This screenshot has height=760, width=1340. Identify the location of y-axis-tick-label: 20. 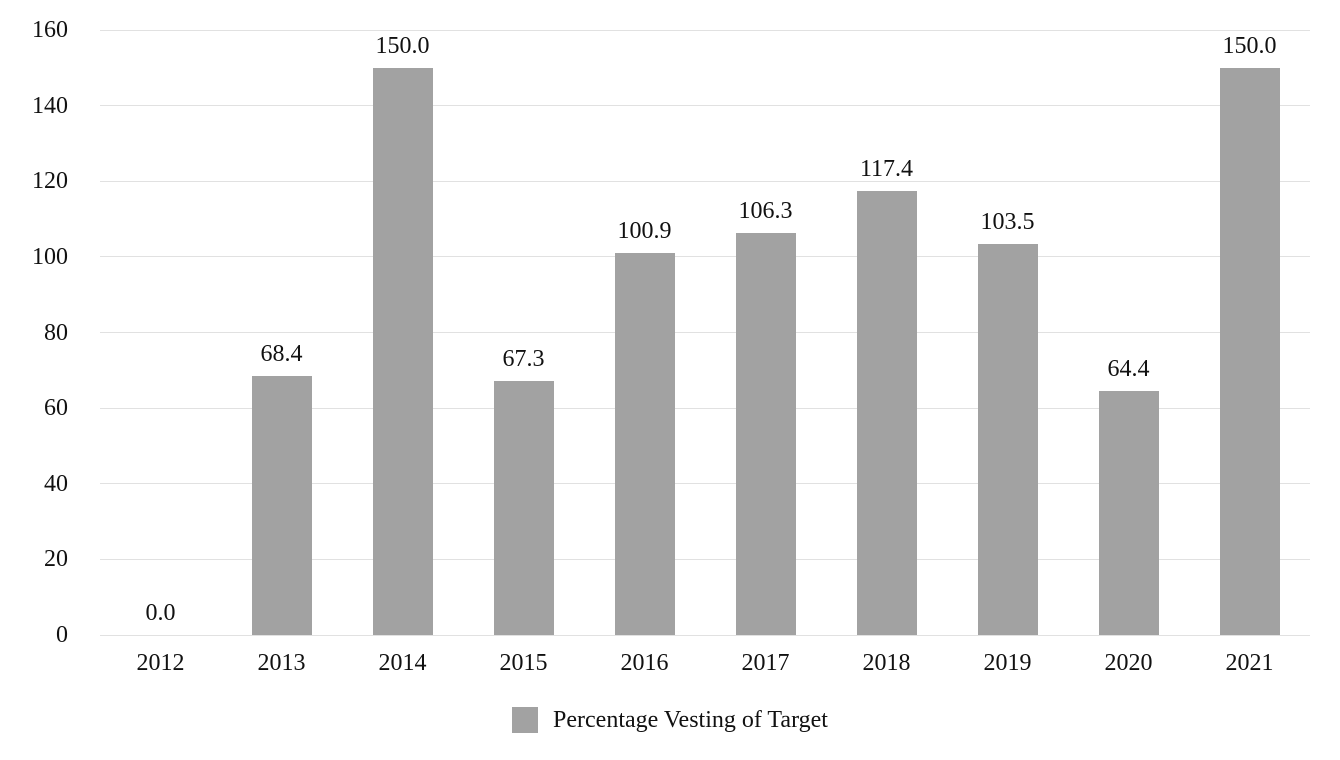
(56, 559).